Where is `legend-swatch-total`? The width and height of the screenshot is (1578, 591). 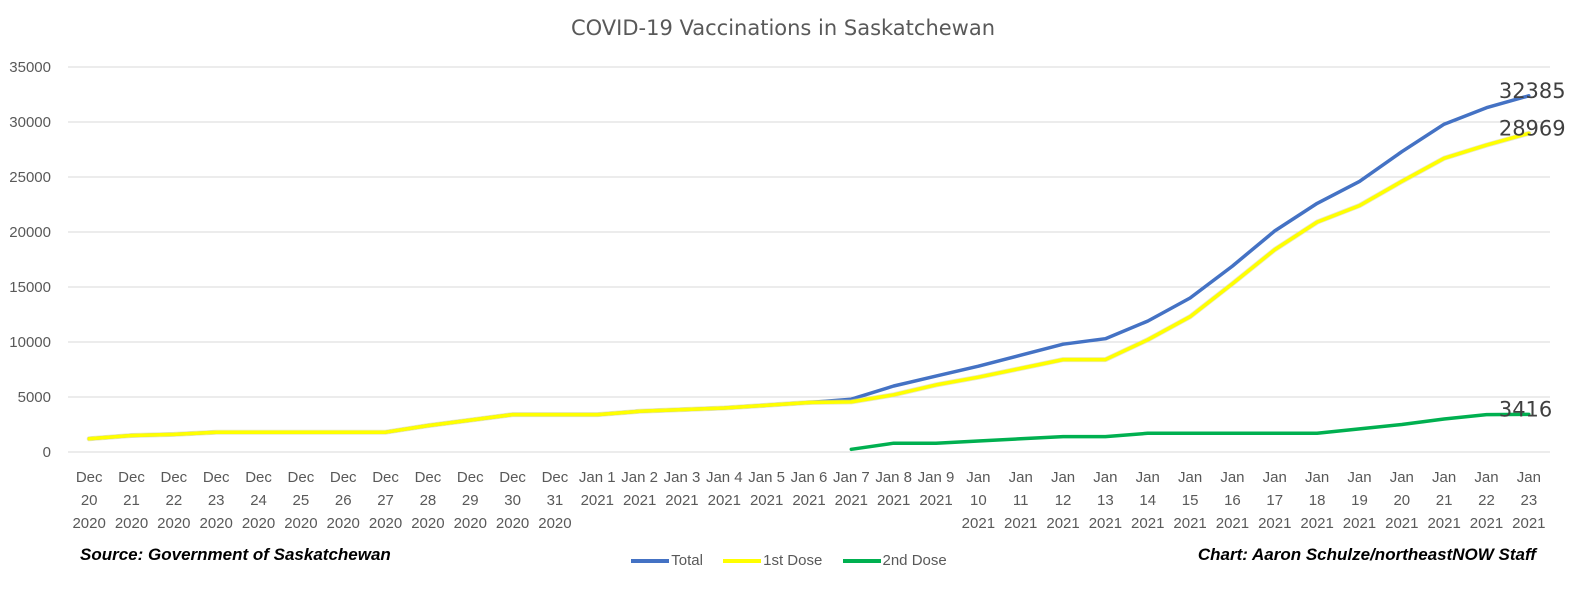 legend-swatch-total is located at coordinates (650, 561).